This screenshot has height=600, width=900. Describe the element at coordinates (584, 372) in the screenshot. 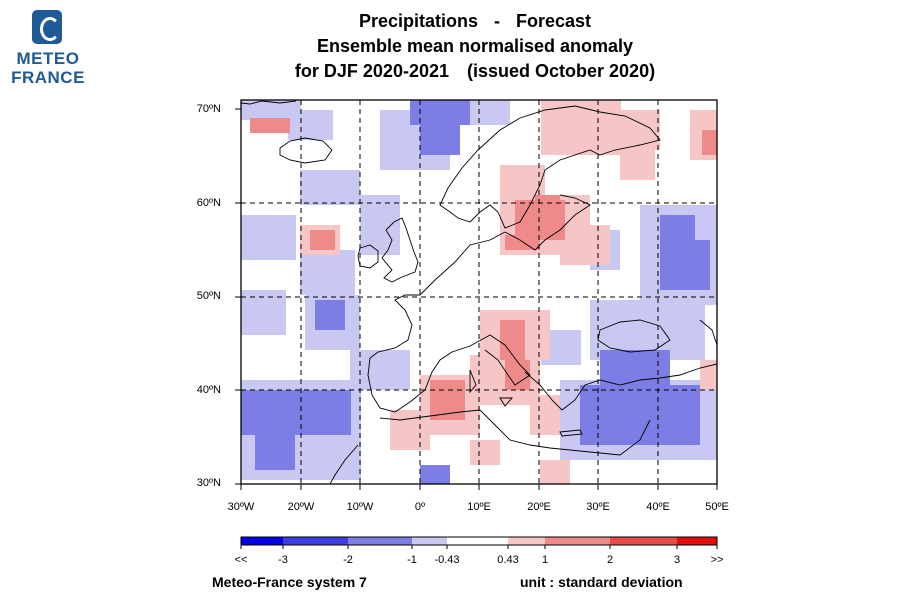

I see `mediterranean-north-coast` at that location.